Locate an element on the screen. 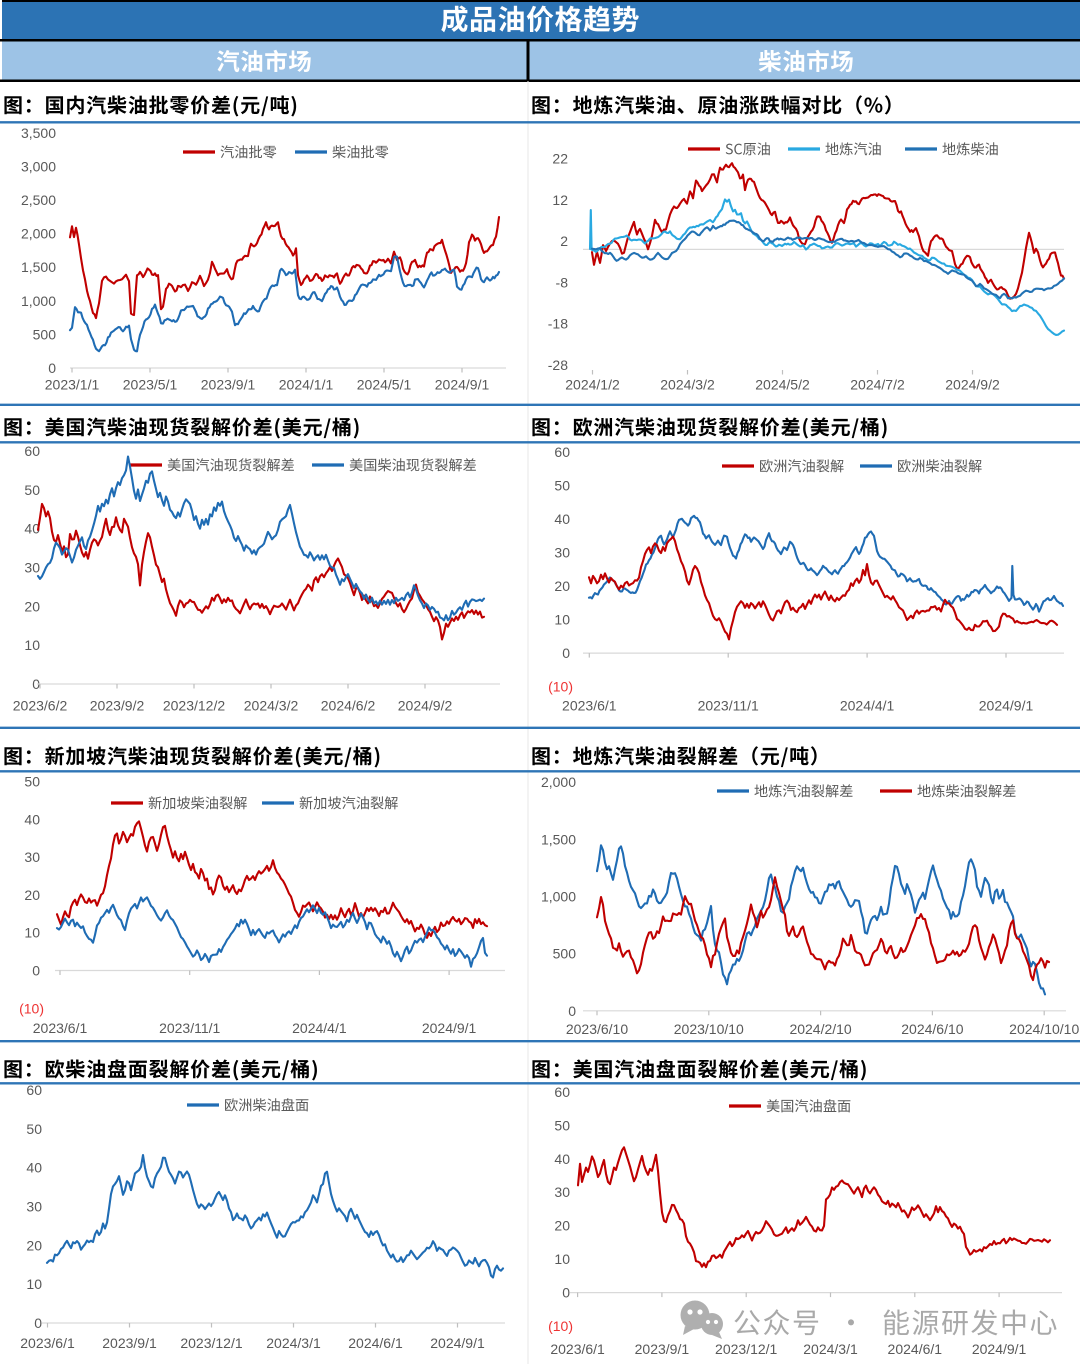 The width and height of the screenshot is (1080, 1369). svg-text: -28 is located at coordinates (558, 365).